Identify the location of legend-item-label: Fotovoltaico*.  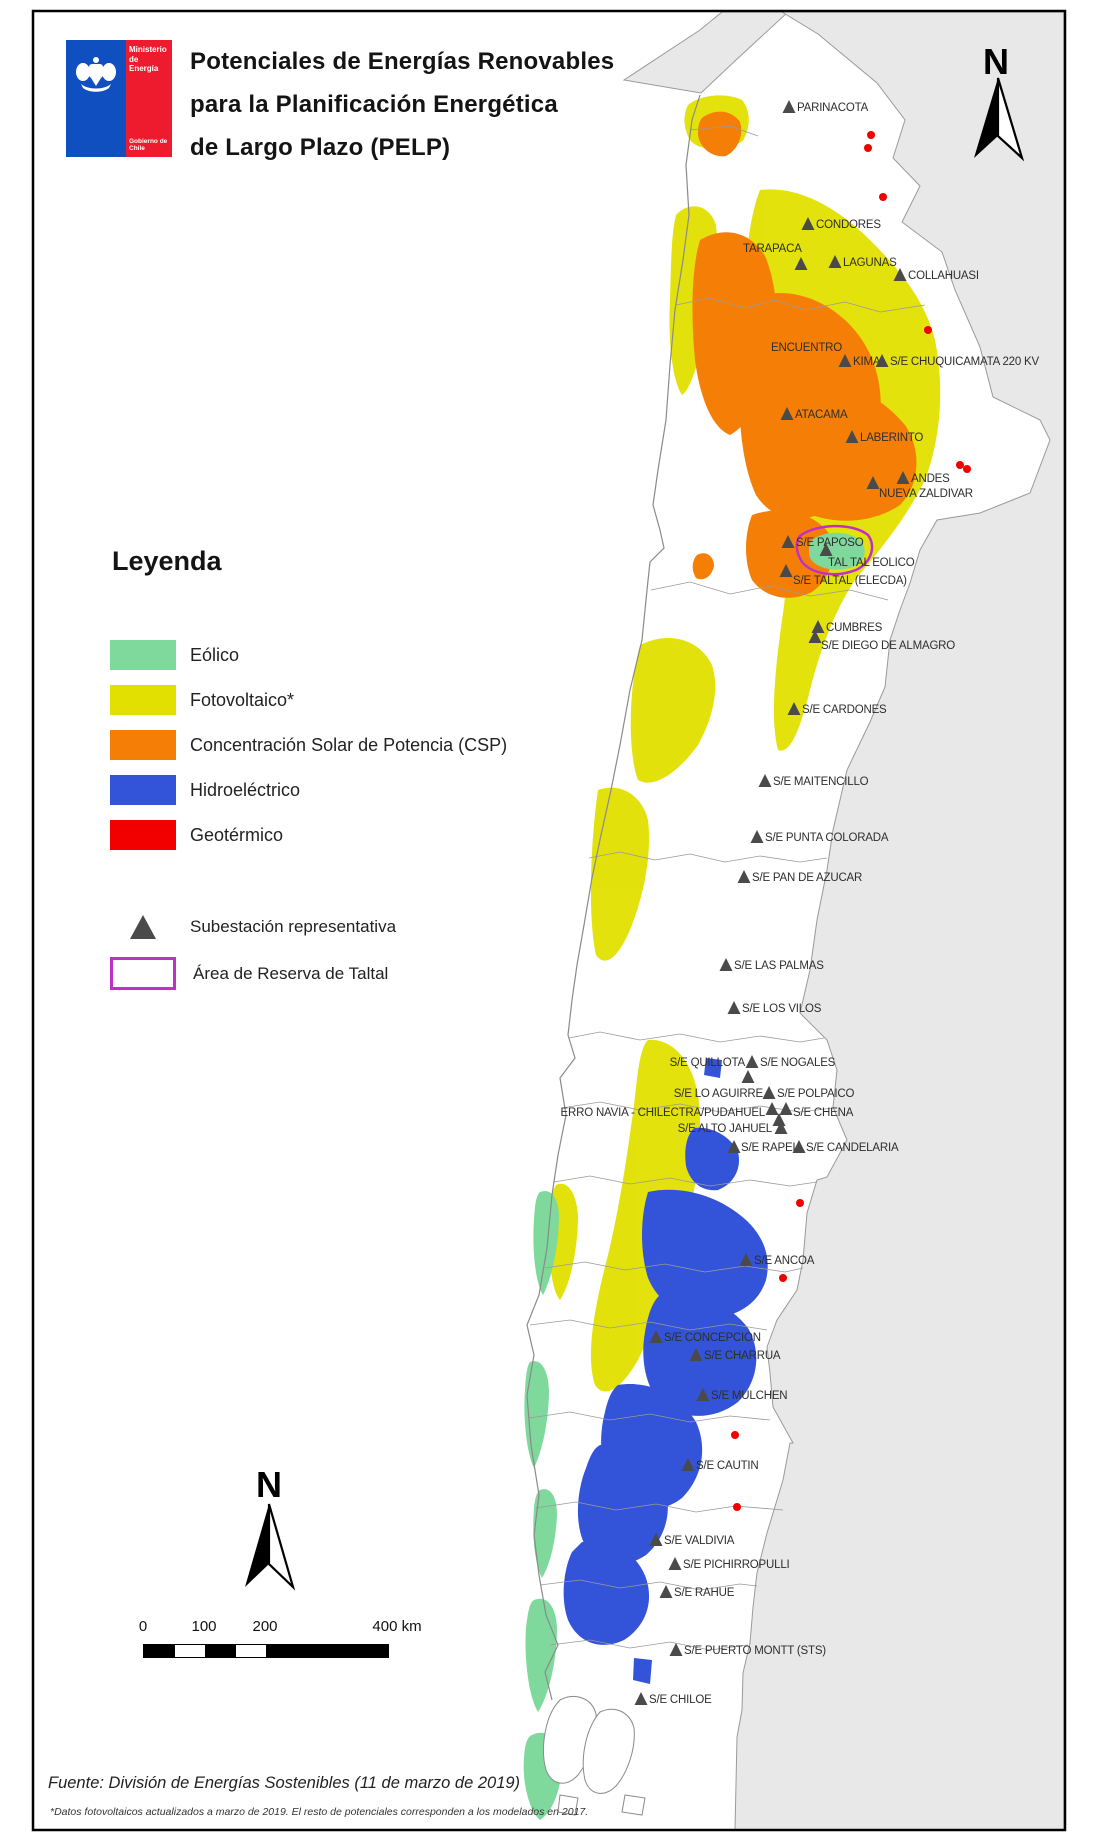
(242, 699).